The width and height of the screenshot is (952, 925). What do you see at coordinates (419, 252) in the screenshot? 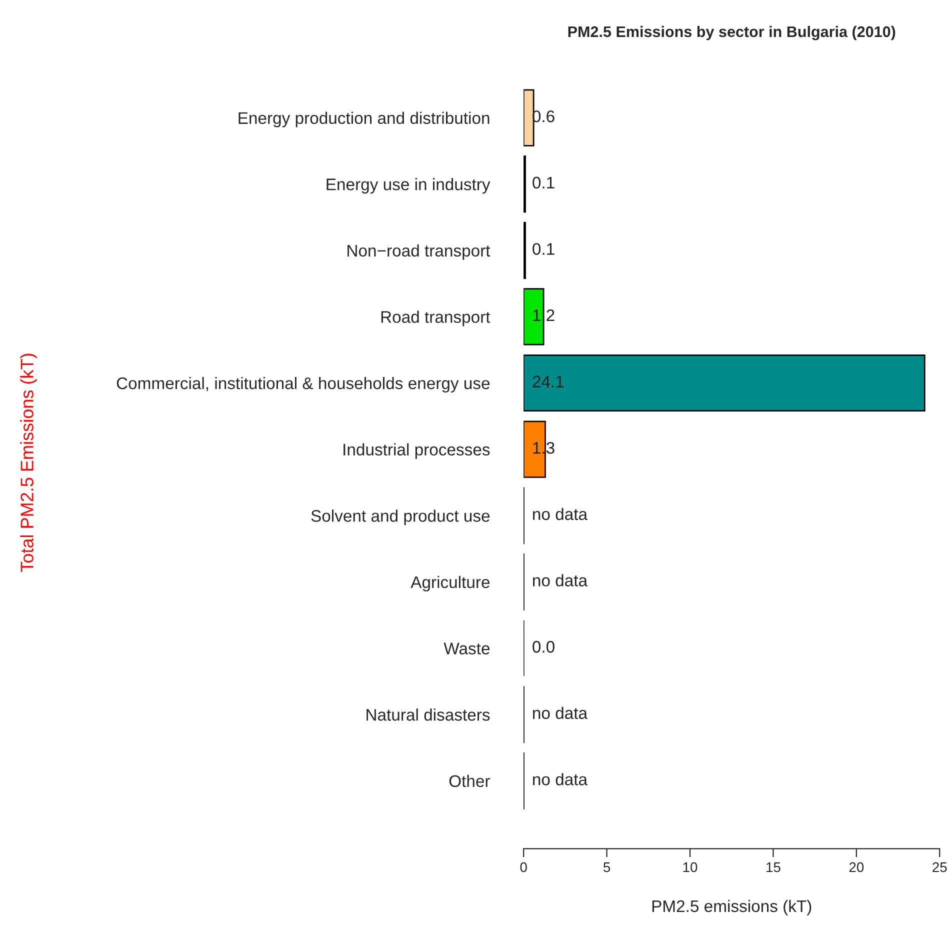
I see `y-tick-label: Non−road transport` at bounding box center [419, 252].